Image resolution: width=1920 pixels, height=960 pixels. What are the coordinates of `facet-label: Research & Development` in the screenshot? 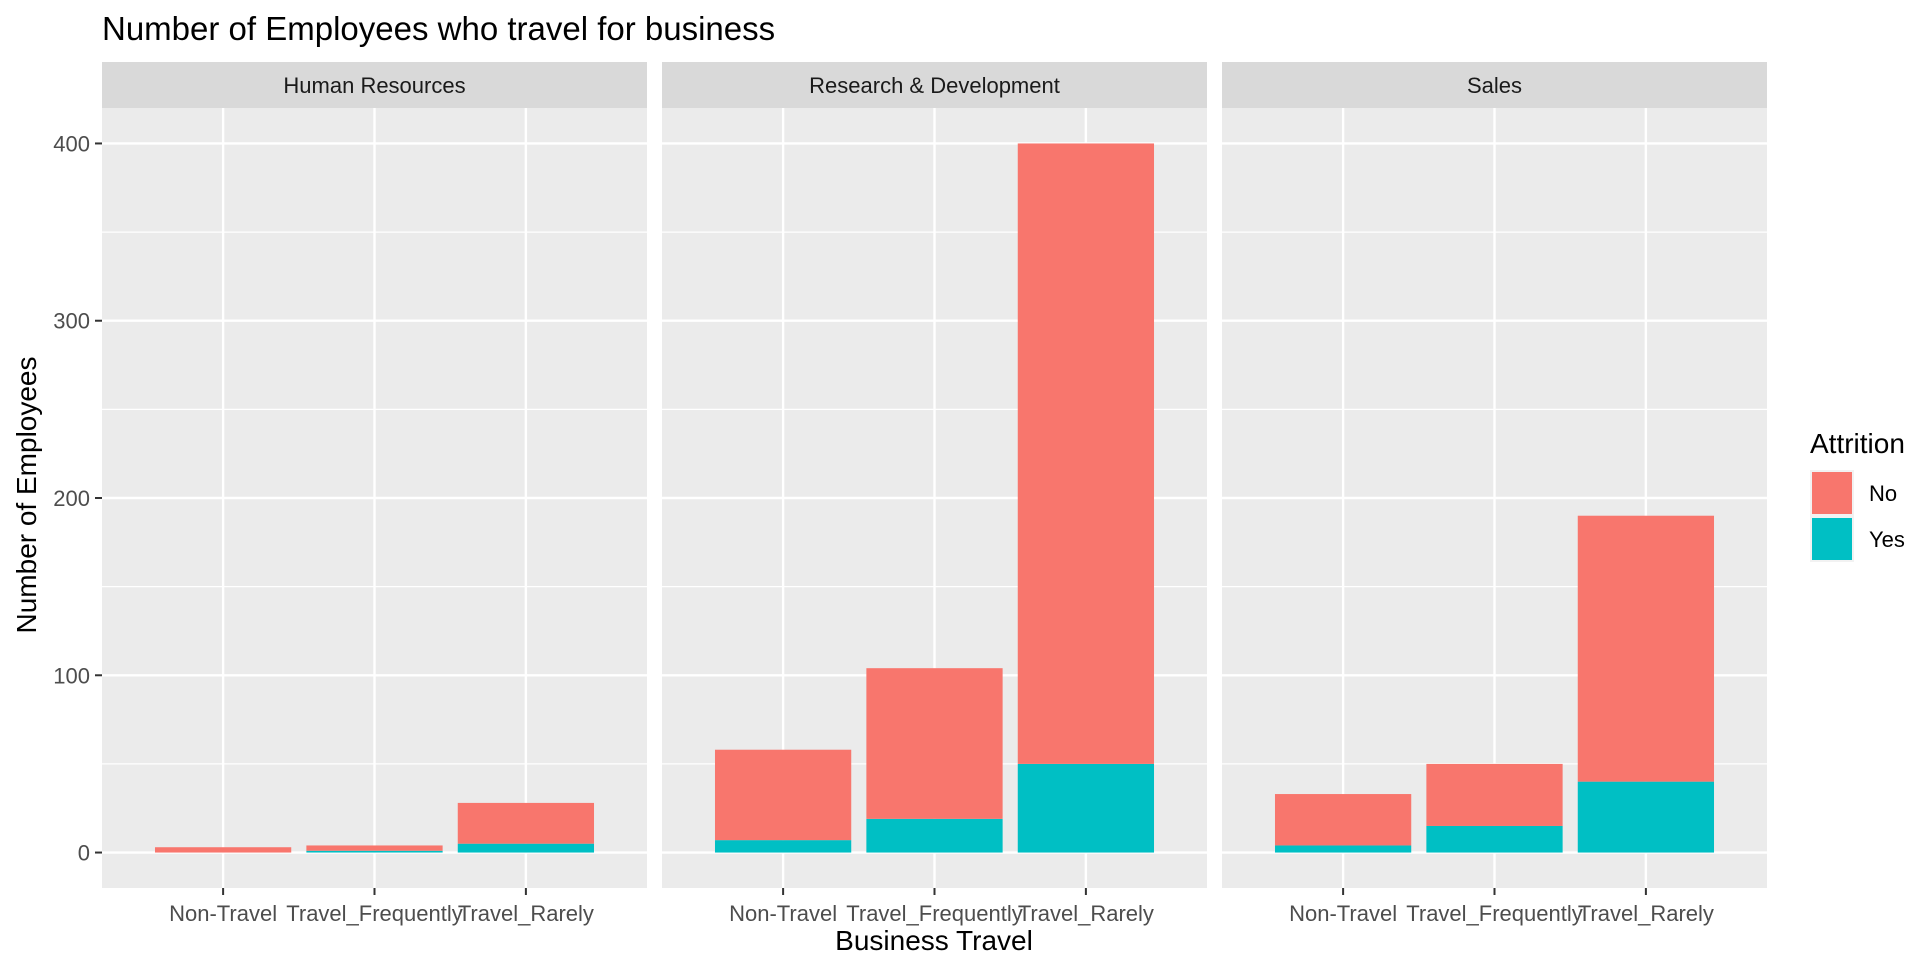 It's located at (934, 85).